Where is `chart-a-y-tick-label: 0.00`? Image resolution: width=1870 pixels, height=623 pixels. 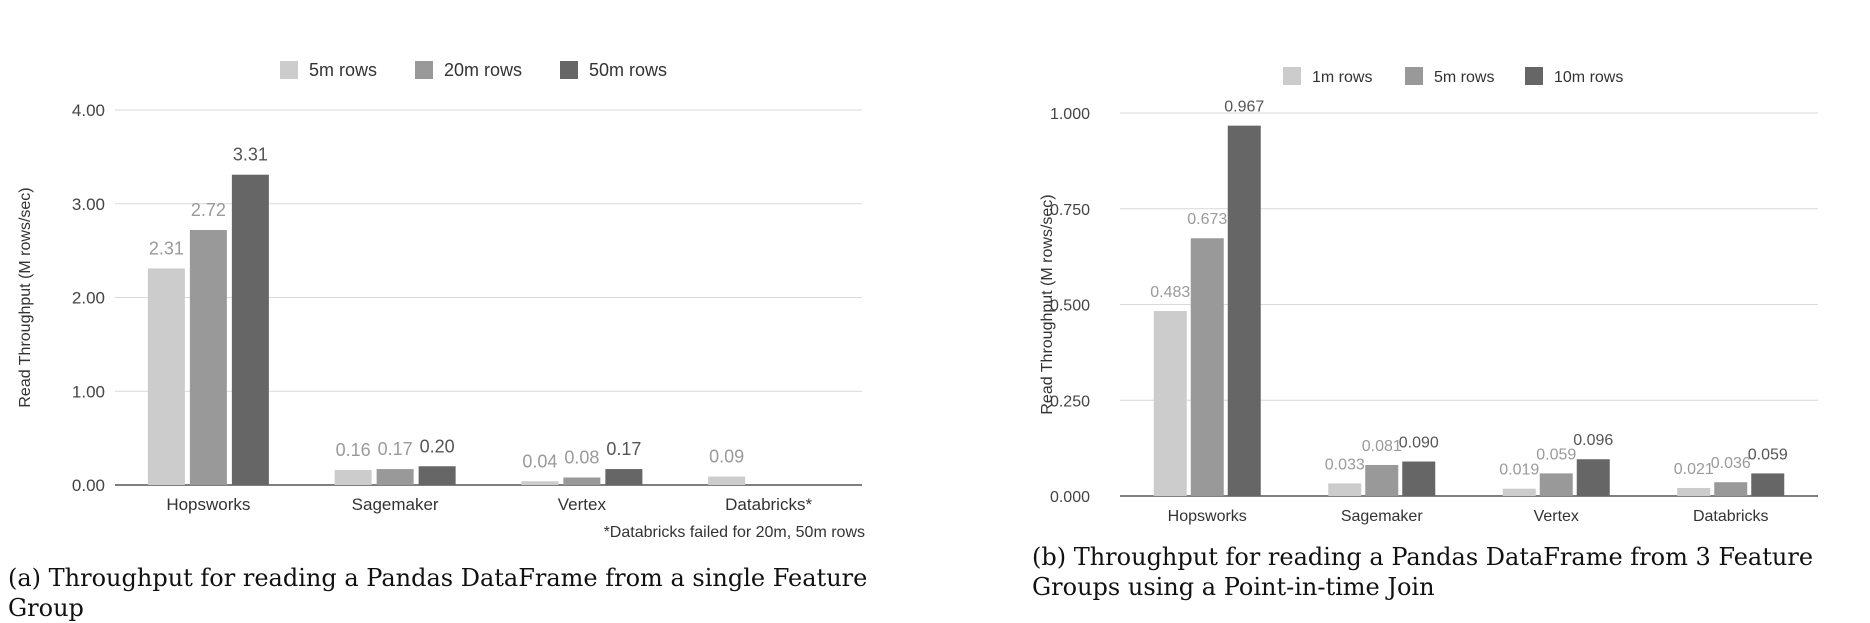 chart-a-y-tick-label: 0.00 is located at coordinates (88, 485).